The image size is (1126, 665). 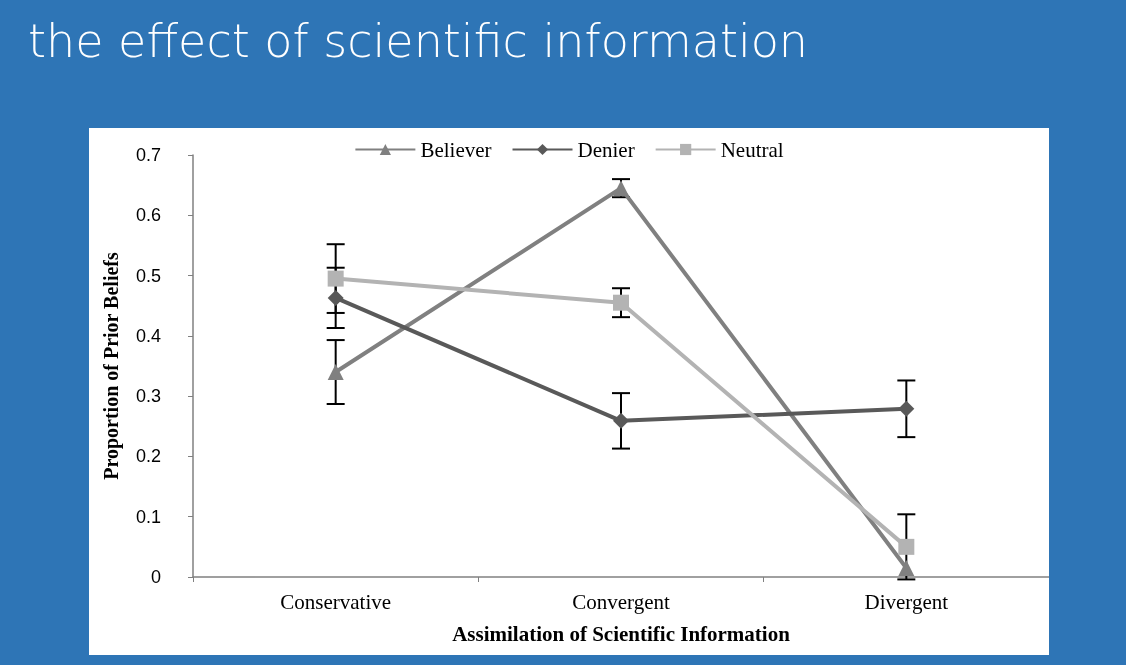 I want to click on x-tick-label: Convergent, so click(x=621, y=601).